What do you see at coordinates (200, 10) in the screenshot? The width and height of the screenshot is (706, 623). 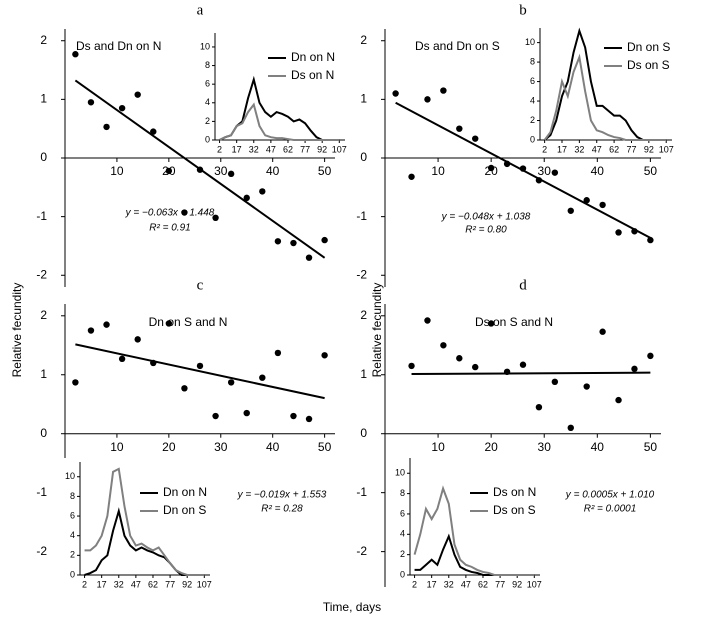 I see `panel-letter: a` at bounding box center [200, 10].